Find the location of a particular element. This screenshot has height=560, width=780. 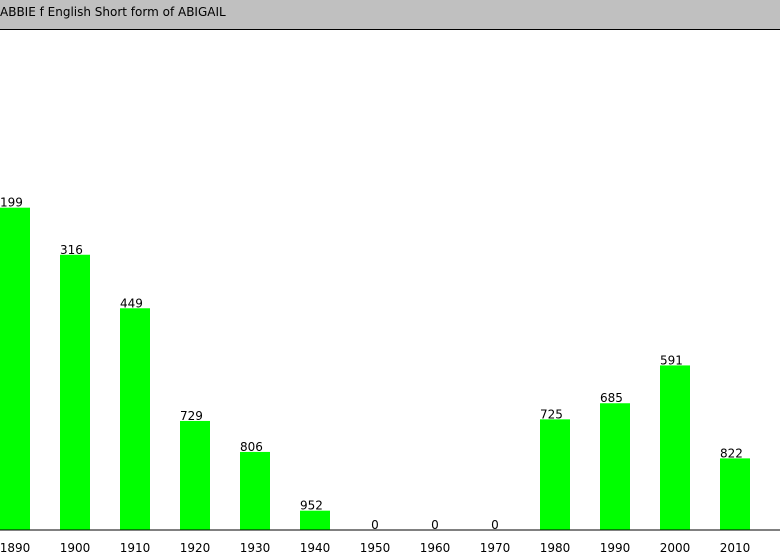

tick-label-1920: 1920 is located at coordinates (195, 548).